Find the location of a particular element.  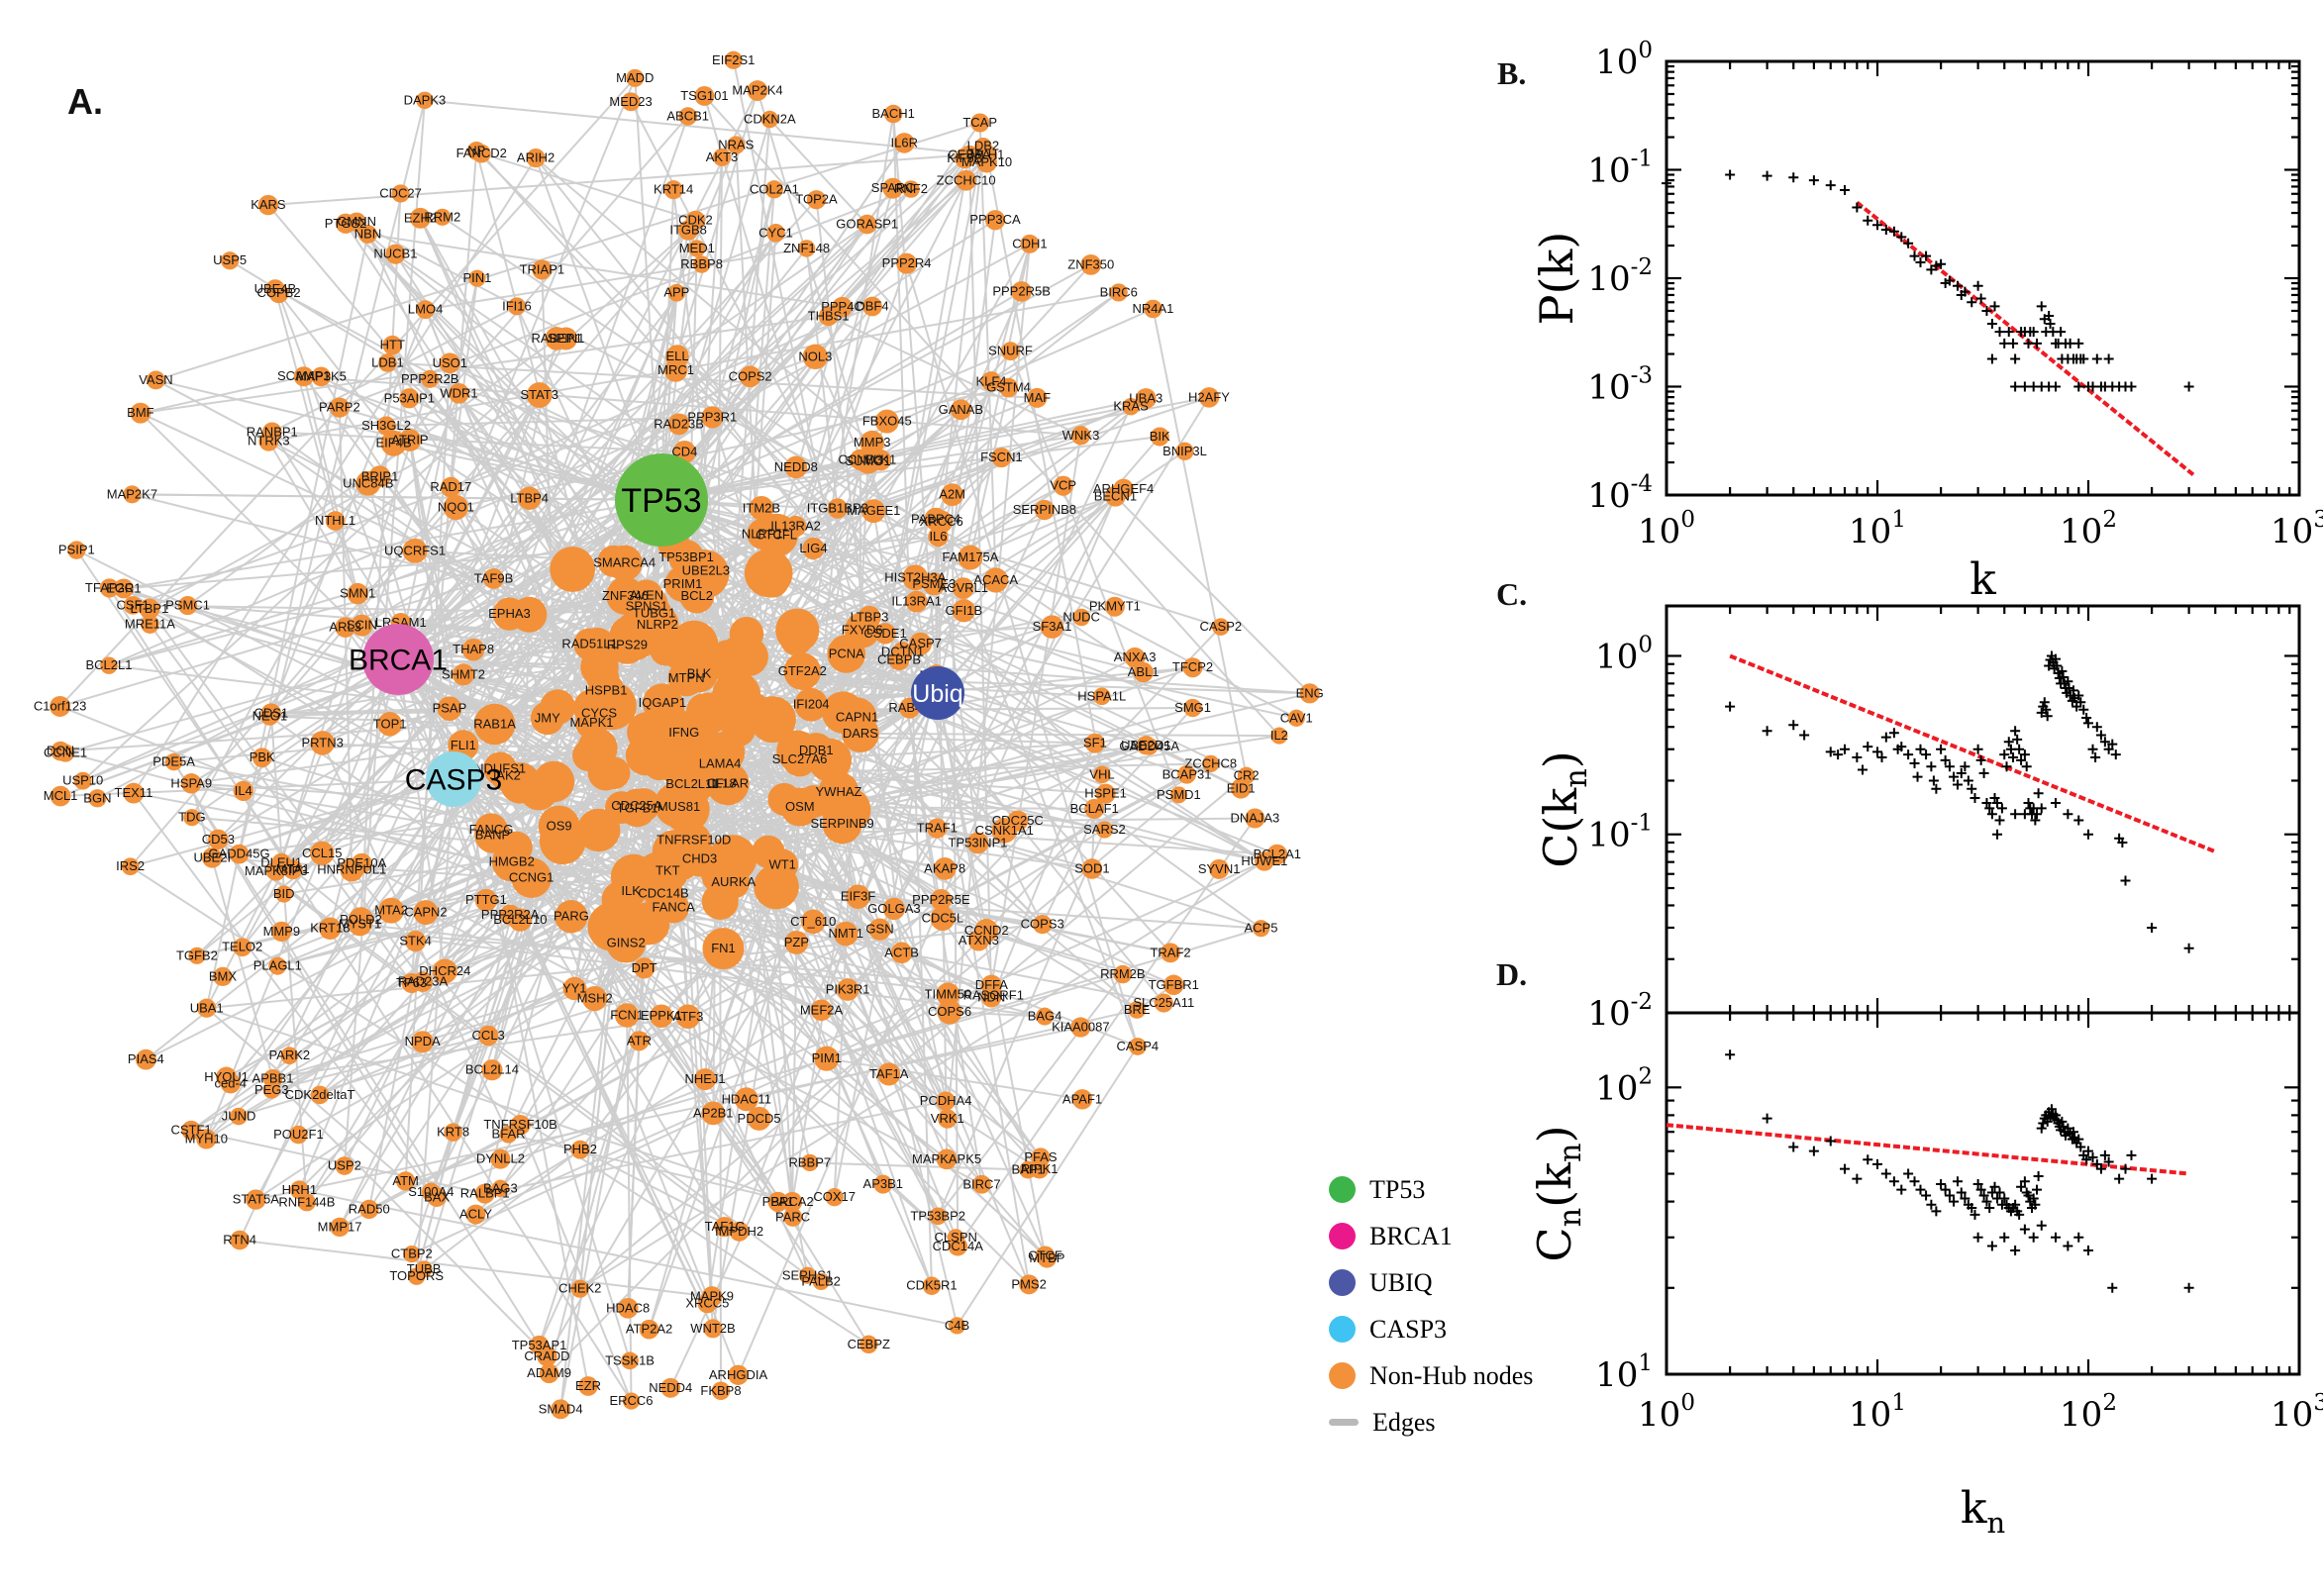

gene-label: MMP17 is located at coordinates (340, 1226).